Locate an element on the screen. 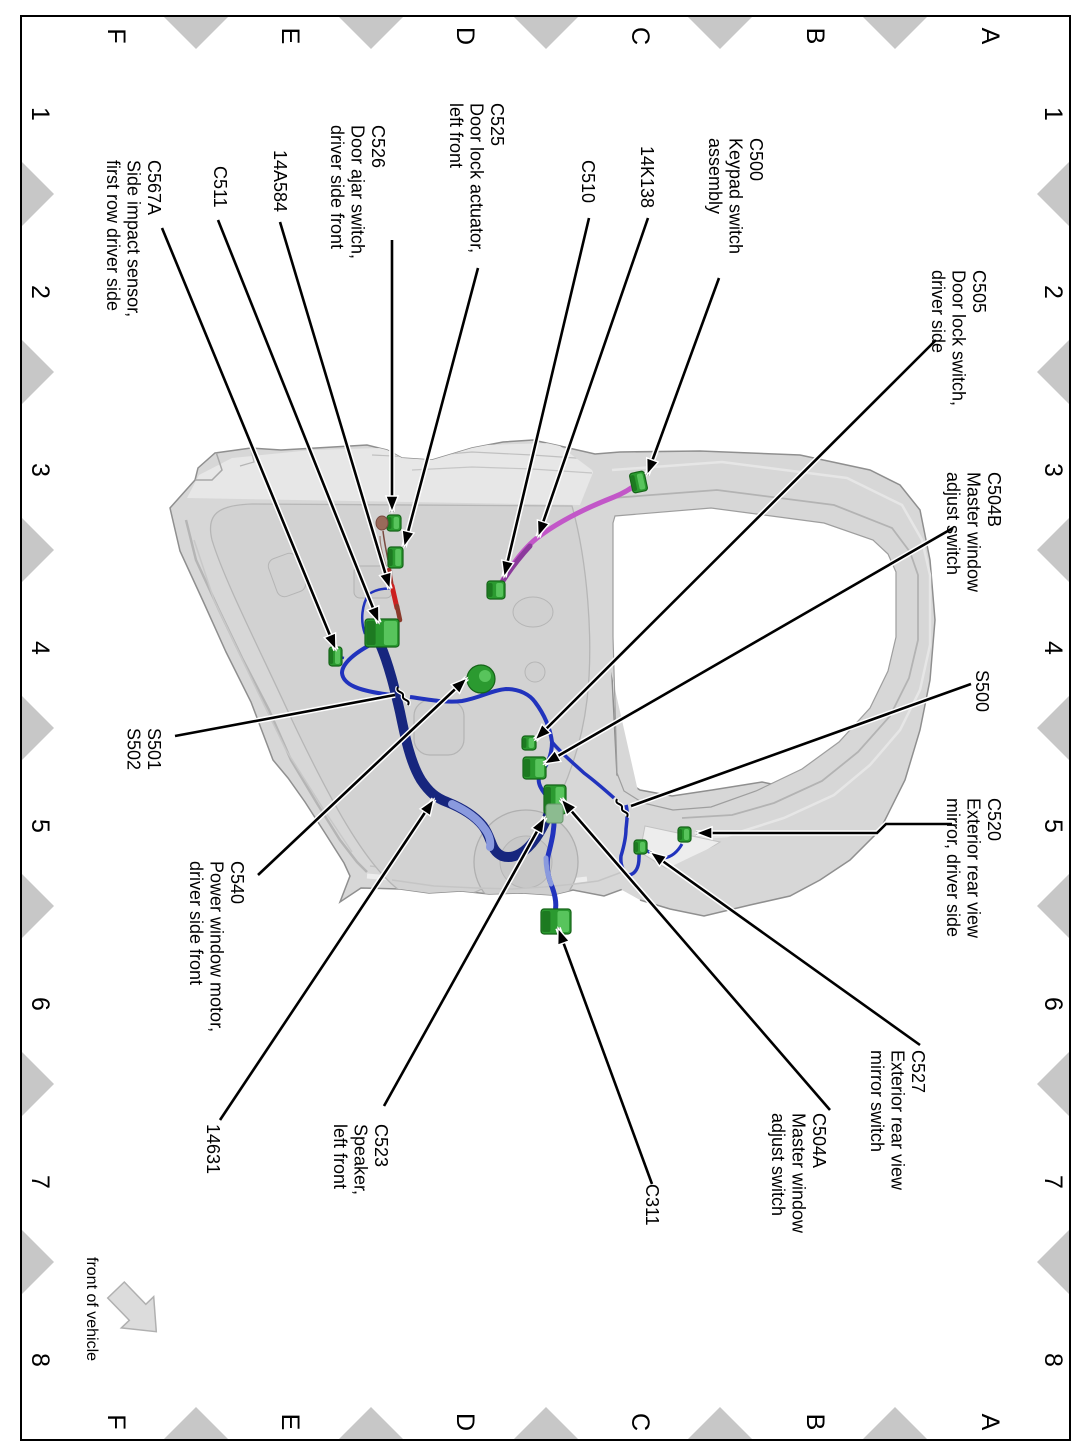 Image resolution: width=1092 pixels, height=1456 pixels. svg-text: mirror, driver side is located at coordinates (953, 867).